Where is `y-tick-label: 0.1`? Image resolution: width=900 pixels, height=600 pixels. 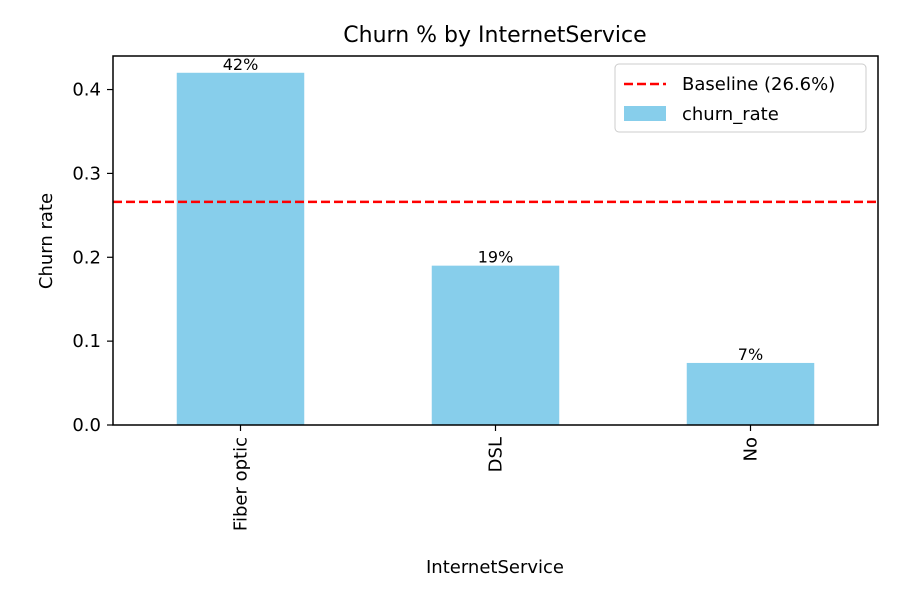
y-tick-label: 0.1 is located at coordinates (86, 341).